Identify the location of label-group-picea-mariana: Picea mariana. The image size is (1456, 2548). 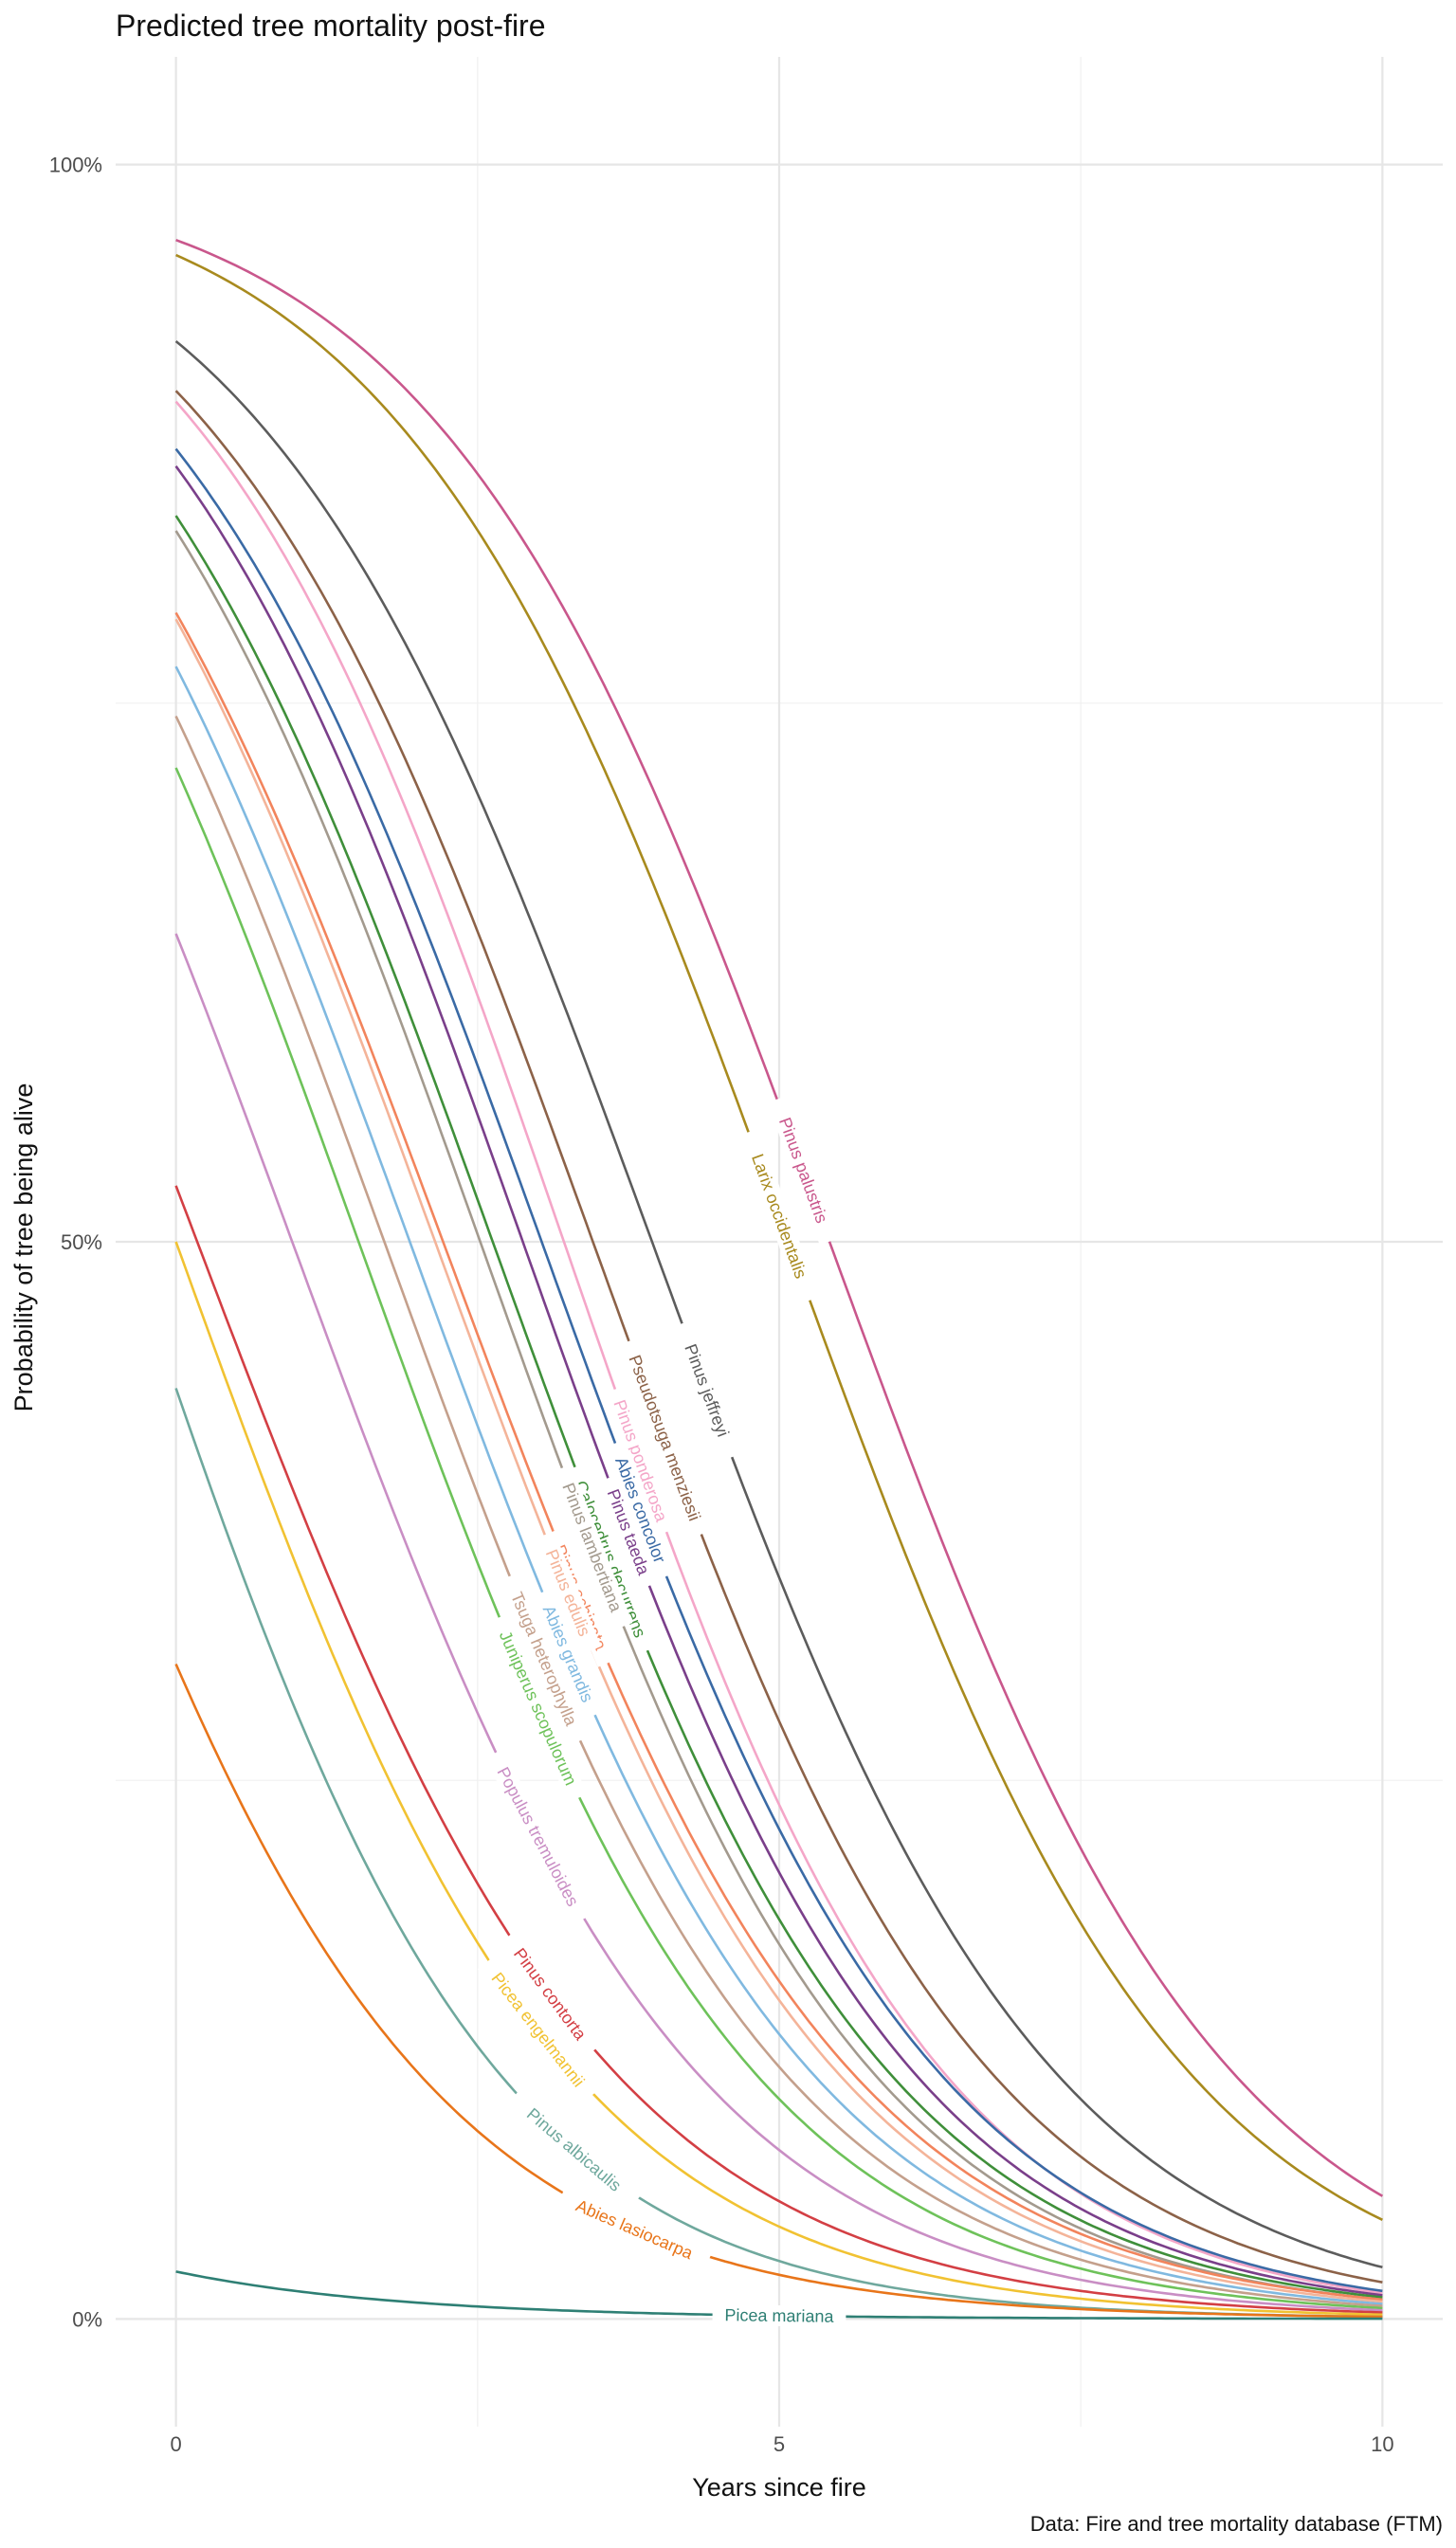
(779, 2315).